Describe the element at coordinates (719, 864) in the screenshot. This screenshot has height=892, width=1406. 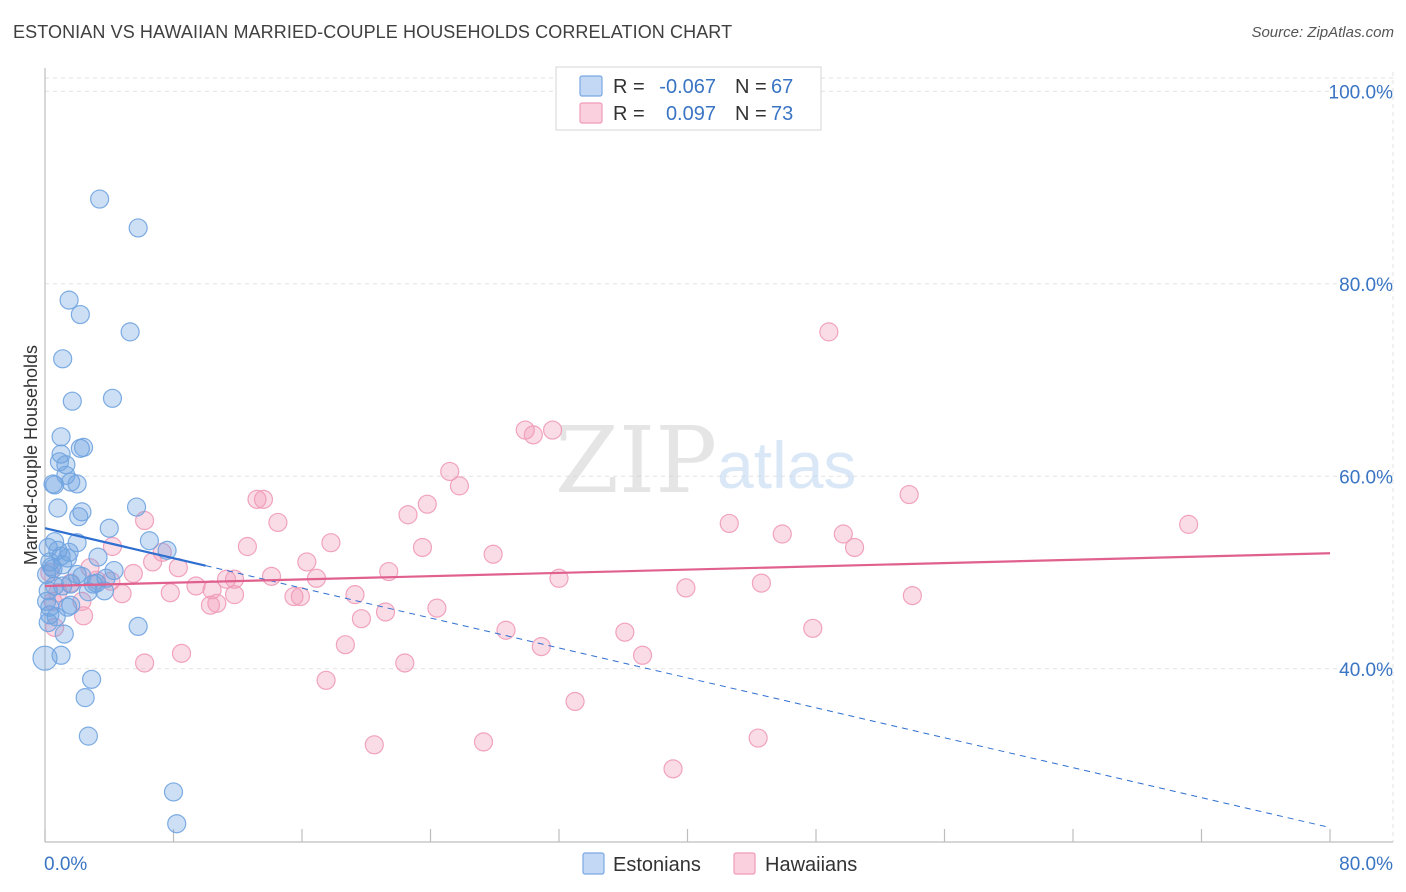
I see `series-legend: Estonians Hawaiians` at that location.